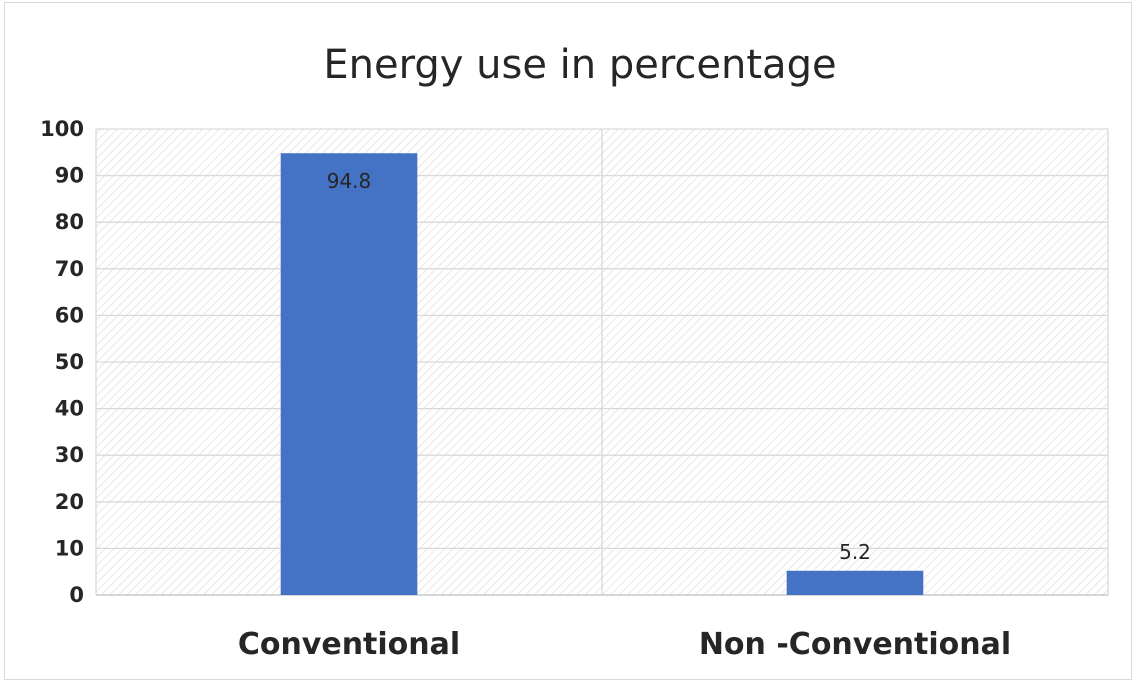 This screenshot has height=684, width=1136. I want to click on y-tick-60: 60, so click(69, 315).